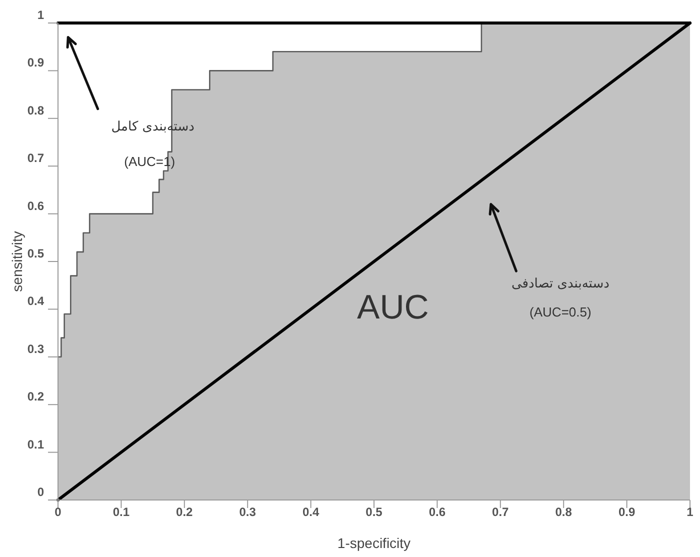 The image size is (700, 557). Describe the element at coordinates (35, 205) in the screenshot. I see `y-tick-label: 0.6` at that location.